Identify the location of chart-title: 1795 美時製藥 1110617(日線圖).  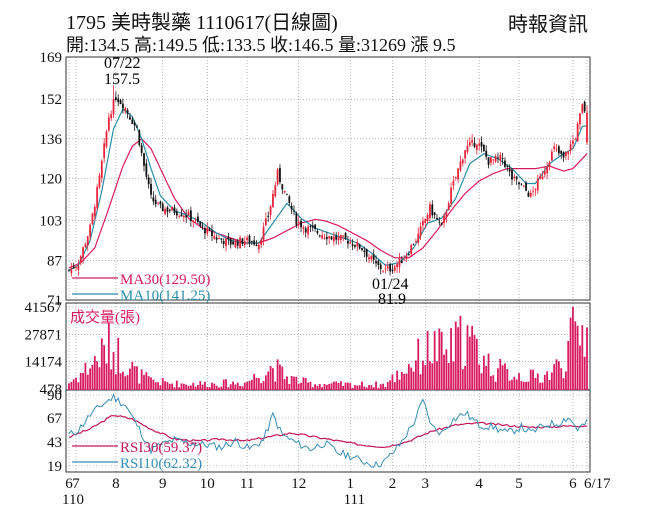
(202, 23).